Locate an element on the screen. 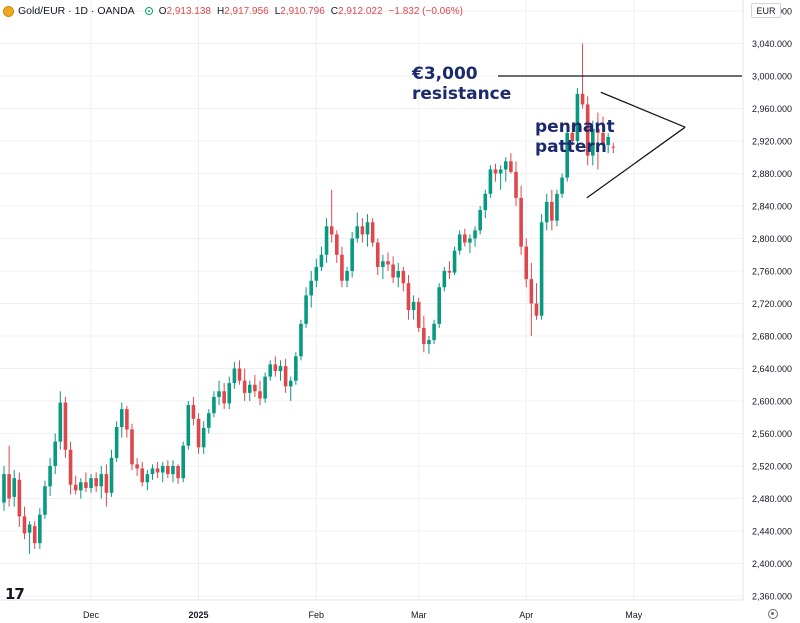 The width and height of the screenshot is (800, 623). annotation-drawings is located at coordinates (620, 137).